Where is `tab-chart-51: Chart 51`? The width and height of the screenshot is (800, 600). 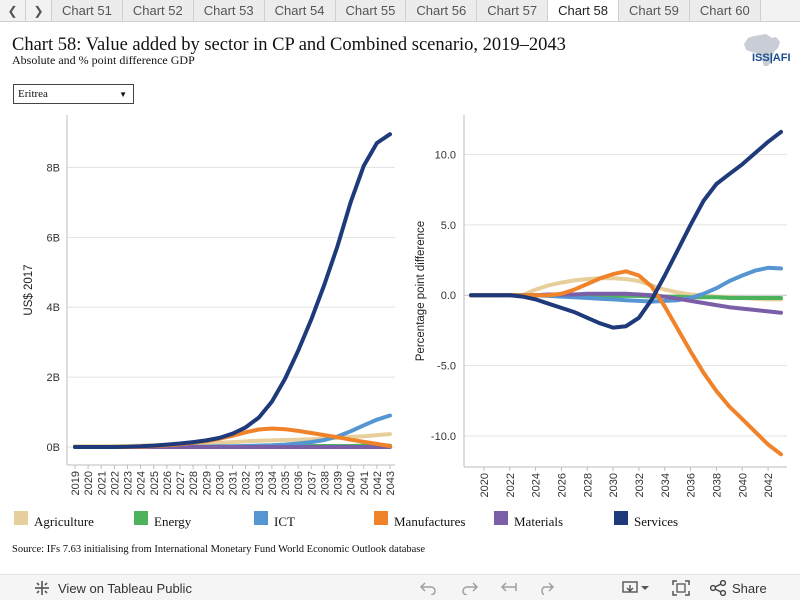
tab-chart-51: Chart 51 is located at coordinates (87, 10).